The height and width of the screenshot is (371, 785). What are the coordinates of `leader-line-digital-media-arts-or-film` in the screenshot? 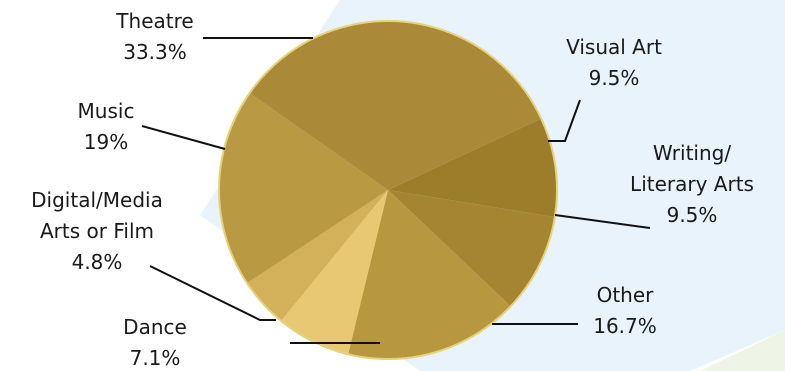 It's located at (212, 293).